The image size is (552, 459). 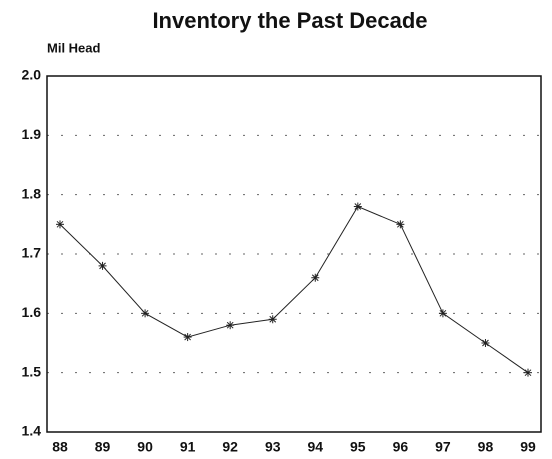 What do you see at coordinates (145, 447) in the screenshot?
I see `x-tick-label: 90` at bounding box center [145, 447].